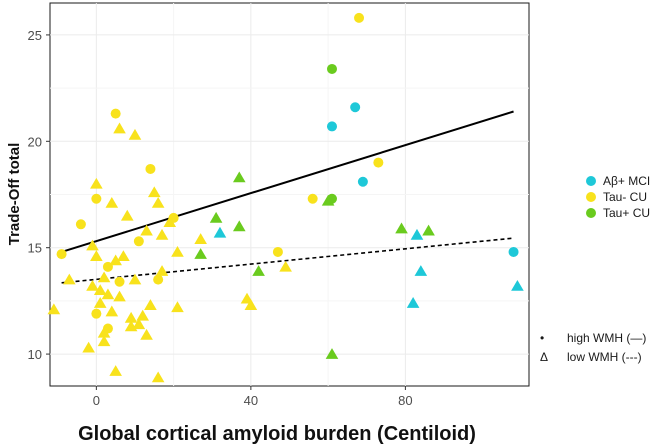  What do you see at coordinates (625, 197) in the screenshot?
I see `legend-label: Tau- CU` at bounding box center [625, 197].